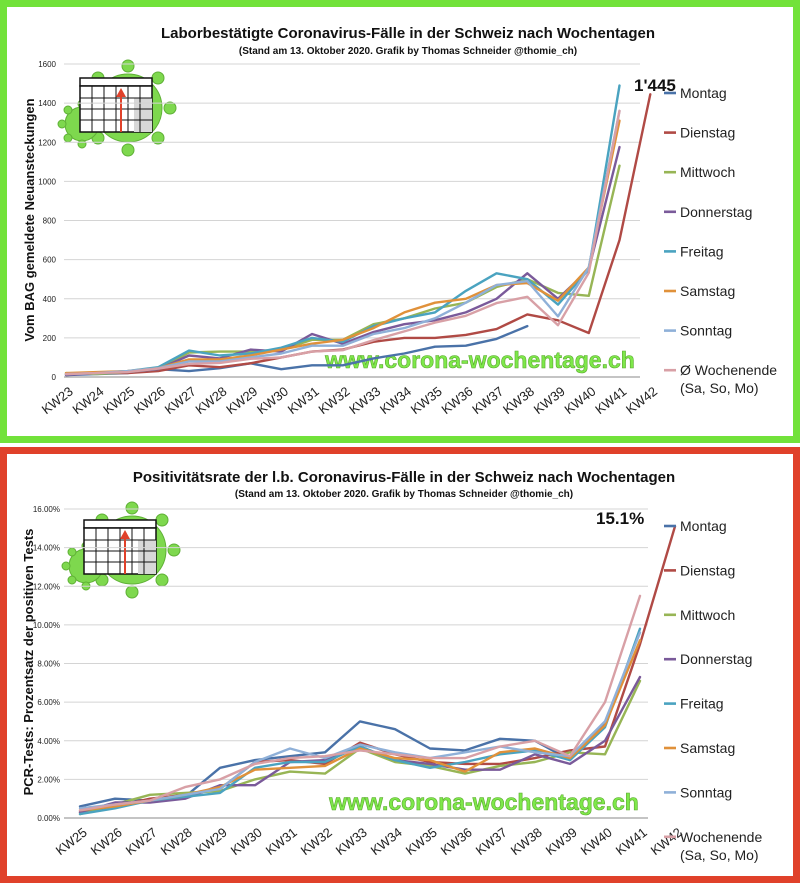 This screenshot has height=883, width=800. Describe the element at coordinates (29, 219) in the screenshot. I see `y-axis-label: Vom BAG gemeldete Neuansteckungen` at that location.